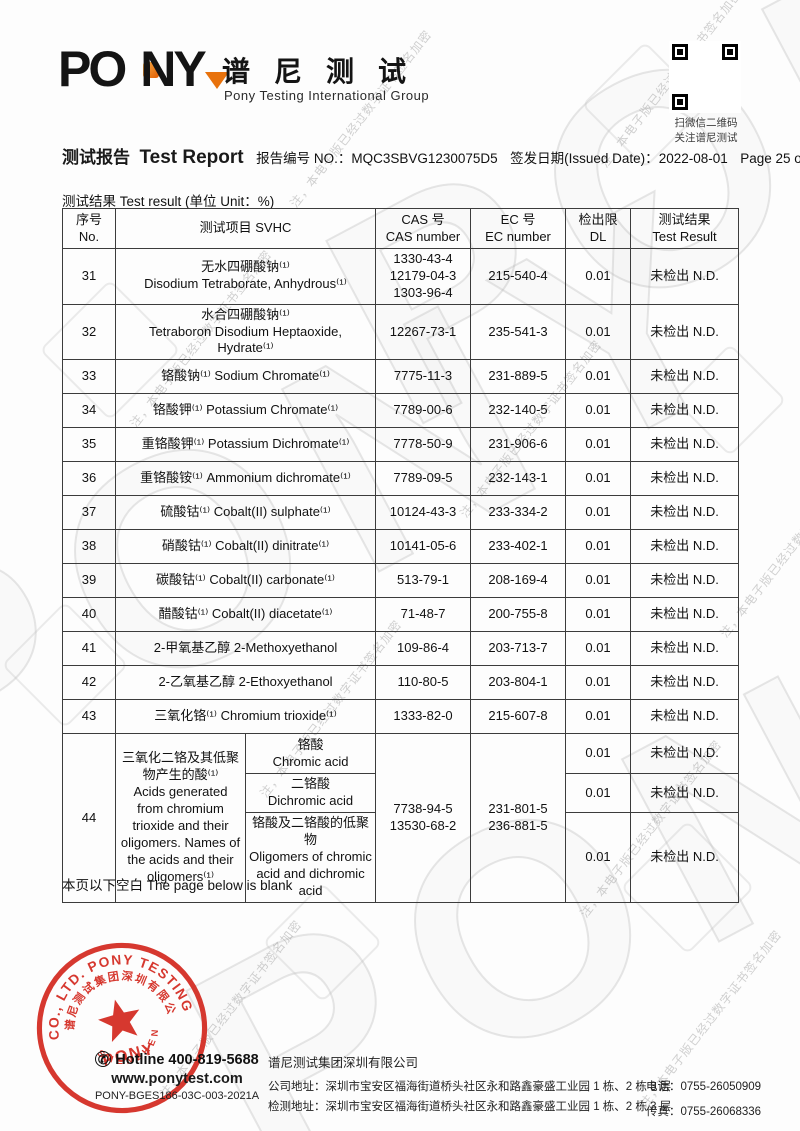 The width and height of the screenshot is (800, 1131). What do you see at coordinates (245, 377) in the screenshot?
I see `cell-item: 铬酸钠⁽¹⁾ Sodium Chromate⁽¹⁾` at bounding box center [245, 377].